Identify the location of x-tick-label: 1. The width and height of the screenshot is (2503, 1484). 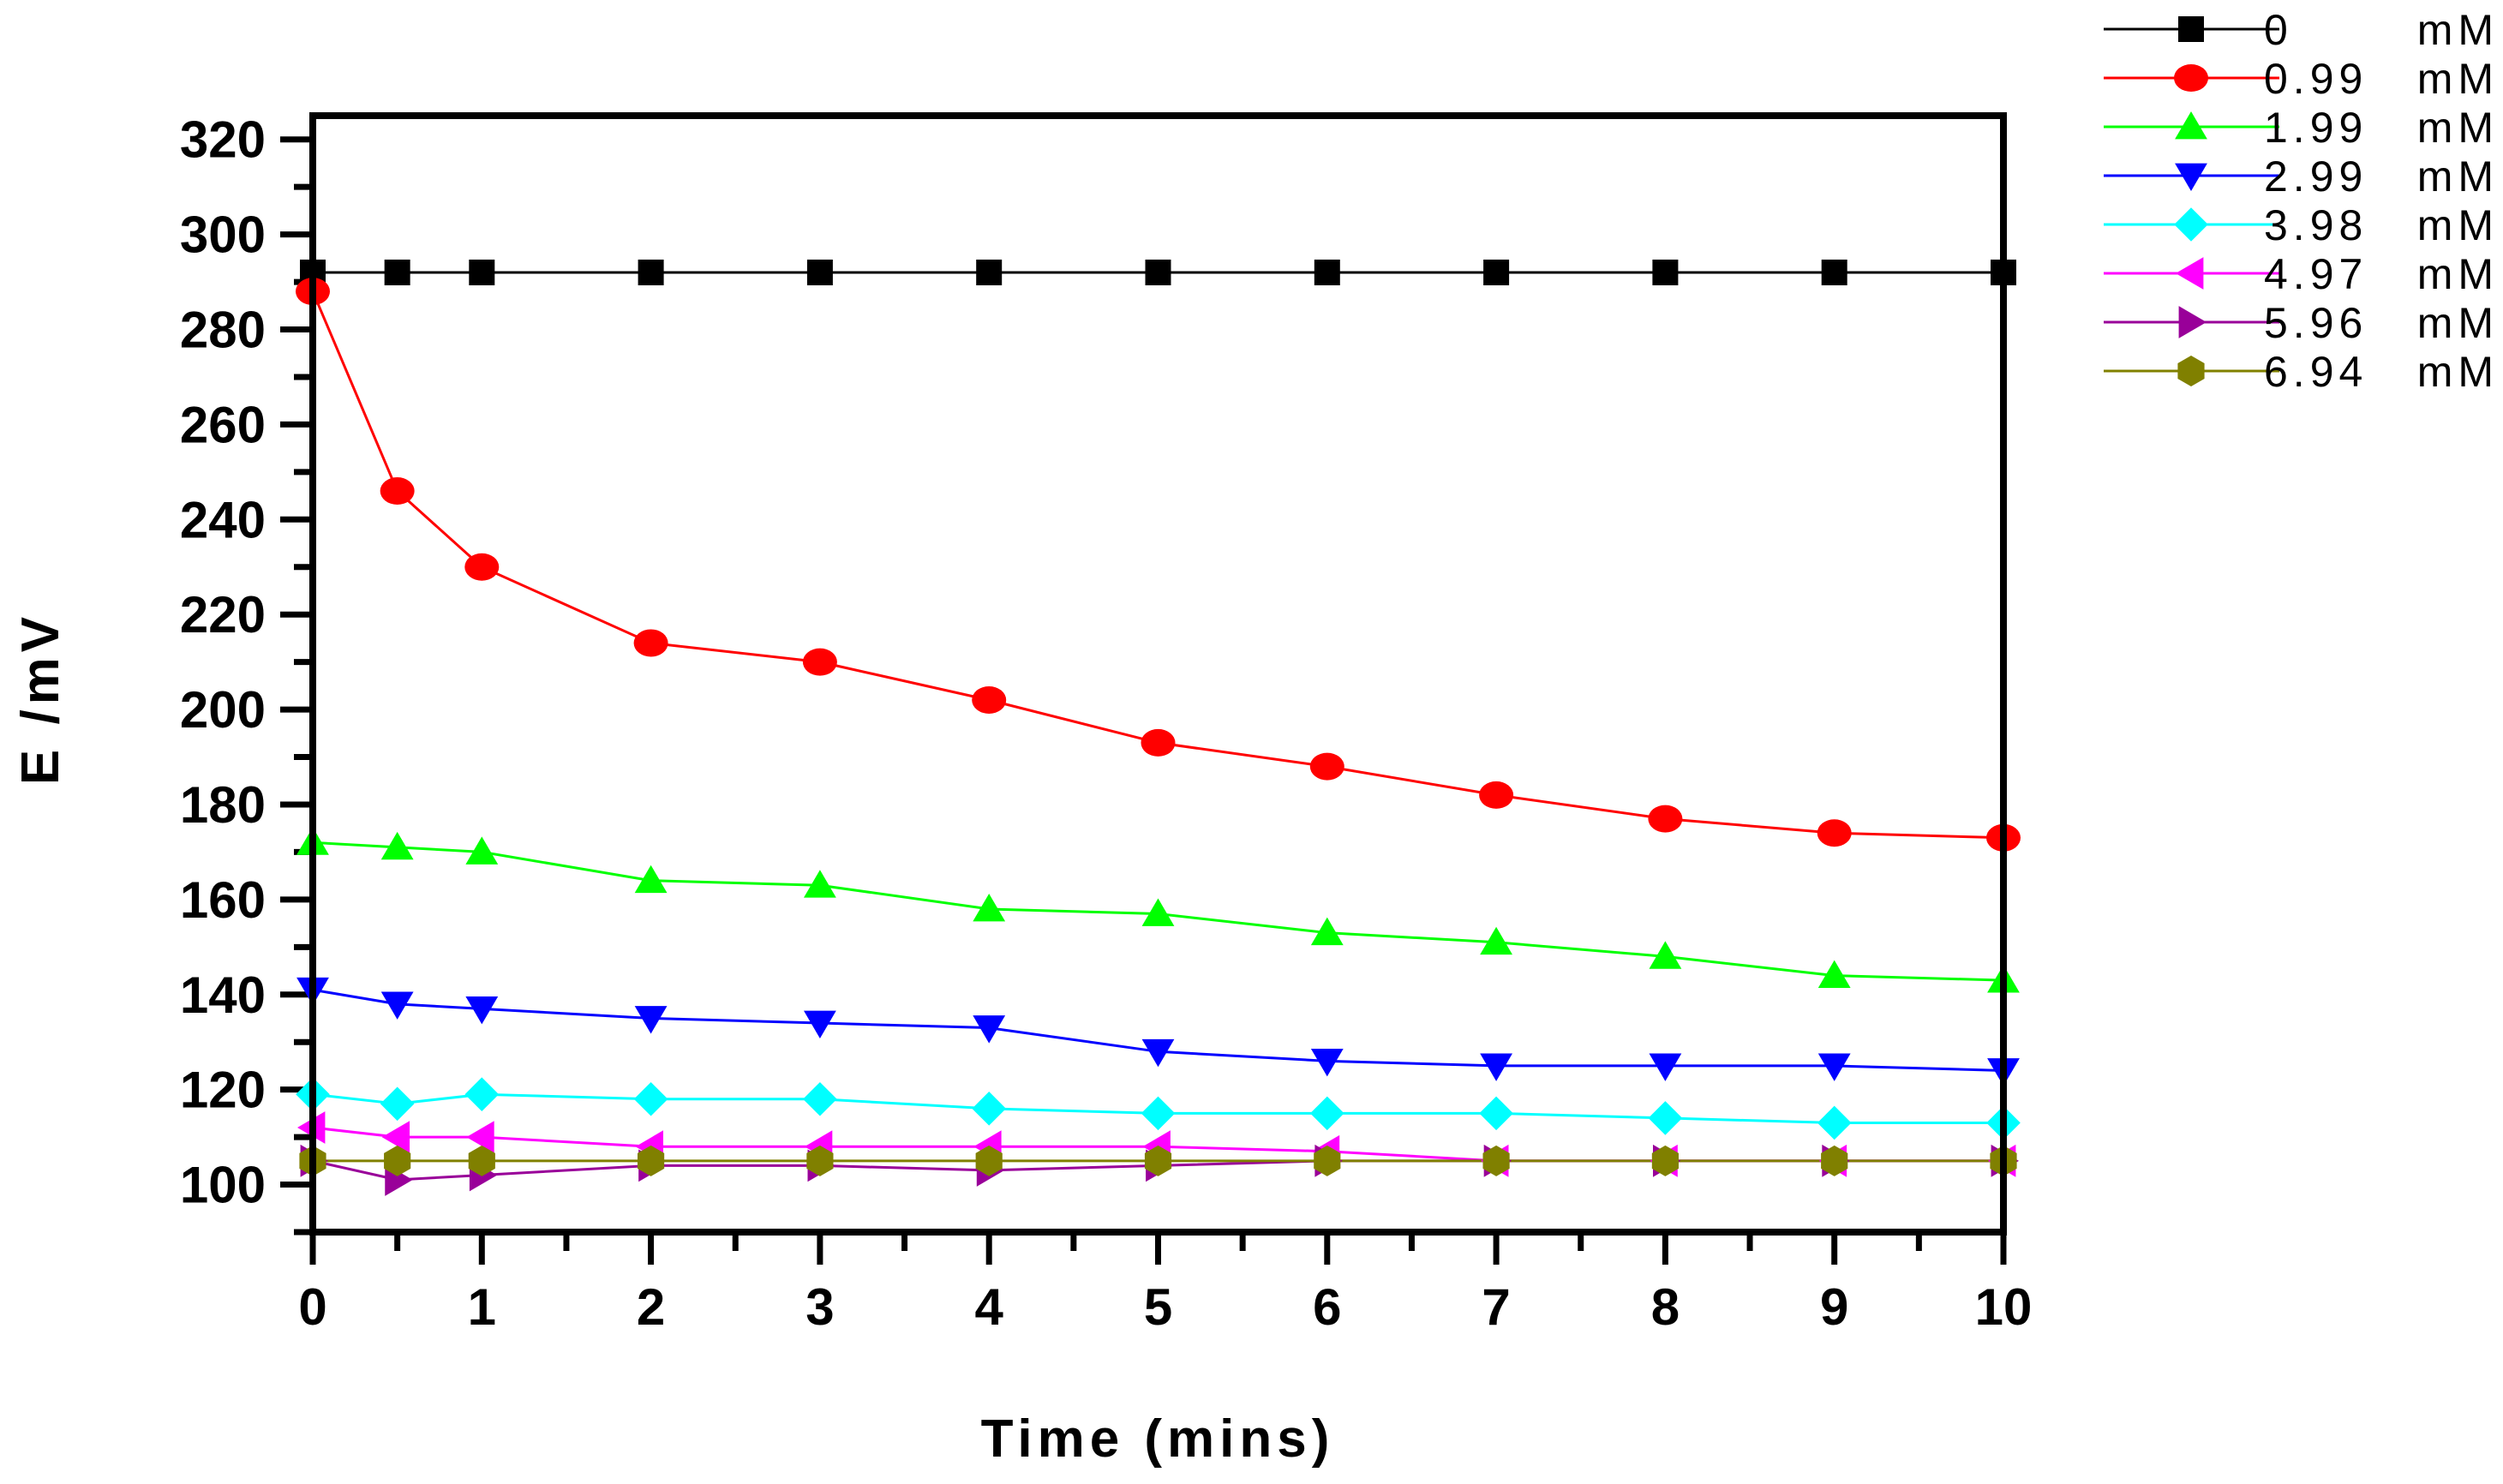
(482, 1307).